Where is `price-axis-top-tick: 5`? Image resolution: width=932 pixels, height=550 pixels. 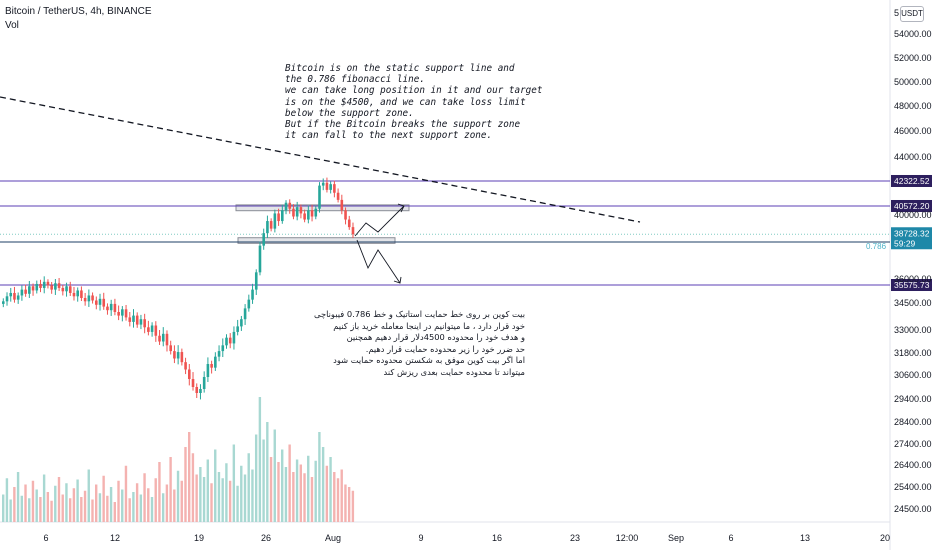 price-axis-top-tick: 5 is located at coordinates (897, 13).